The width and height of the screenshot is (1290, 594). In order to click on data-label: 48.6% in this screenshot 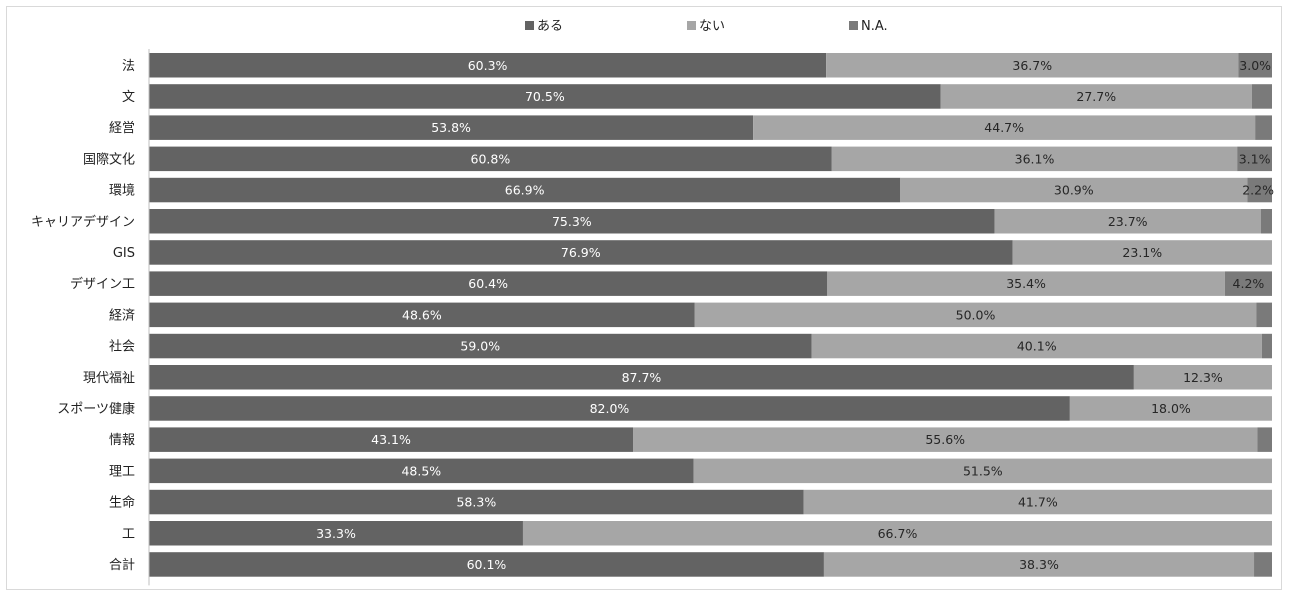, I will do `click(422, 314)`.